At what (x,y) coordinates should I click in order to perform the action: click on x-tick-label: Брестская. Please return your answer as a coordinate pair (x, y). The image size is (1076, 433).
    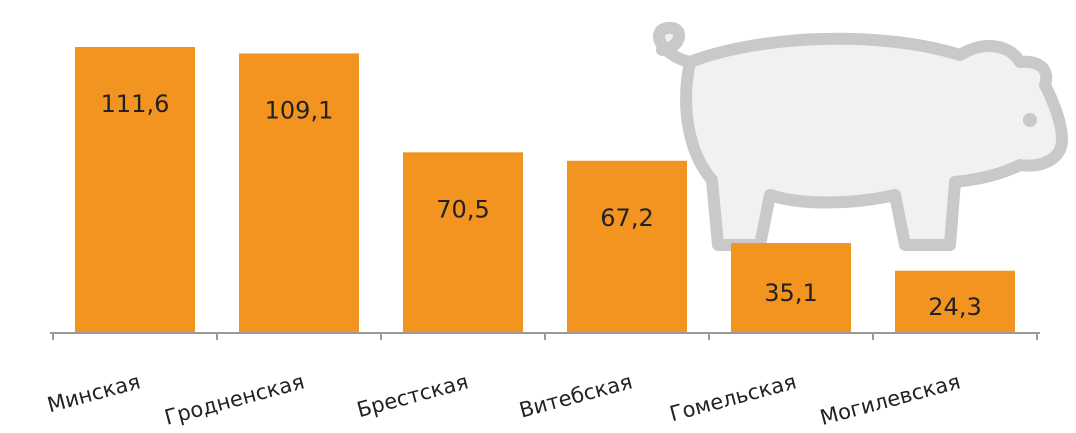
    Looking at the image, I should click on (412, 395).